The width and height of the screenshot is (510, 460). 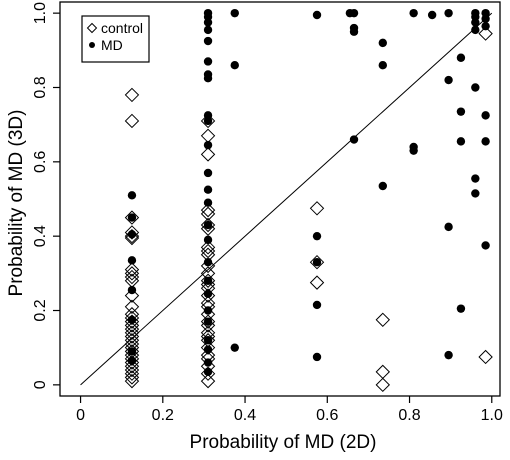 I want to click on x-tick-label: 1.0, so click(x=492, y=415).